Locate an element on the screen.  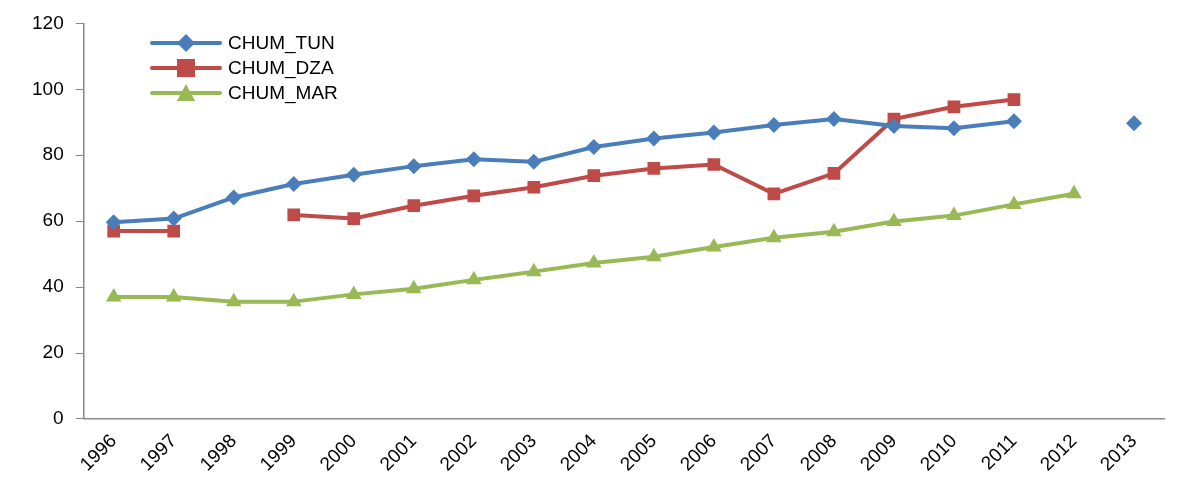
y-tick-label: 0 is located at coordinates (58, 418).